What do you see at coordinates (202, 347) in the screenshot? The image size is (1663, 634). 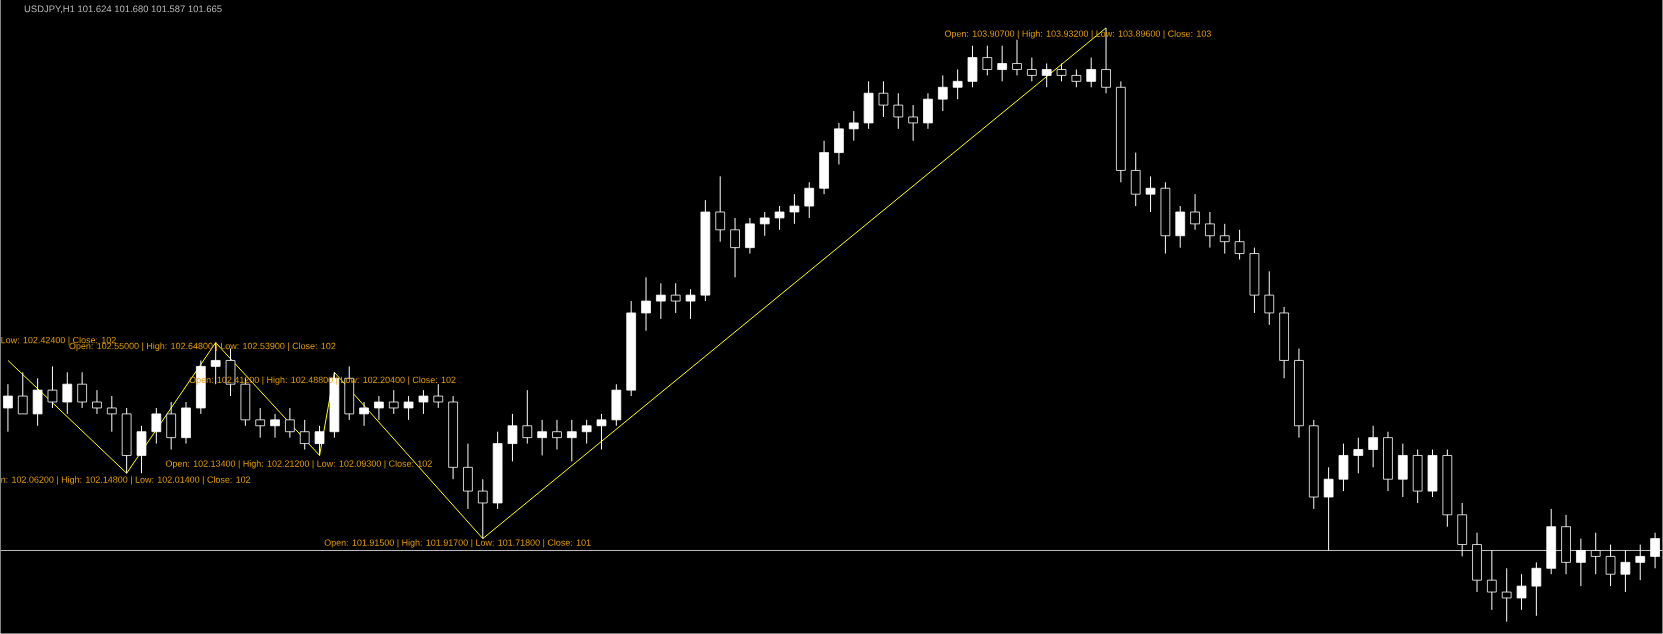 I see `annotation: Open: 102.55000 | High: 102.64800 | Low: 102.53900 | Close: 102` at bounding box center [202, 347].